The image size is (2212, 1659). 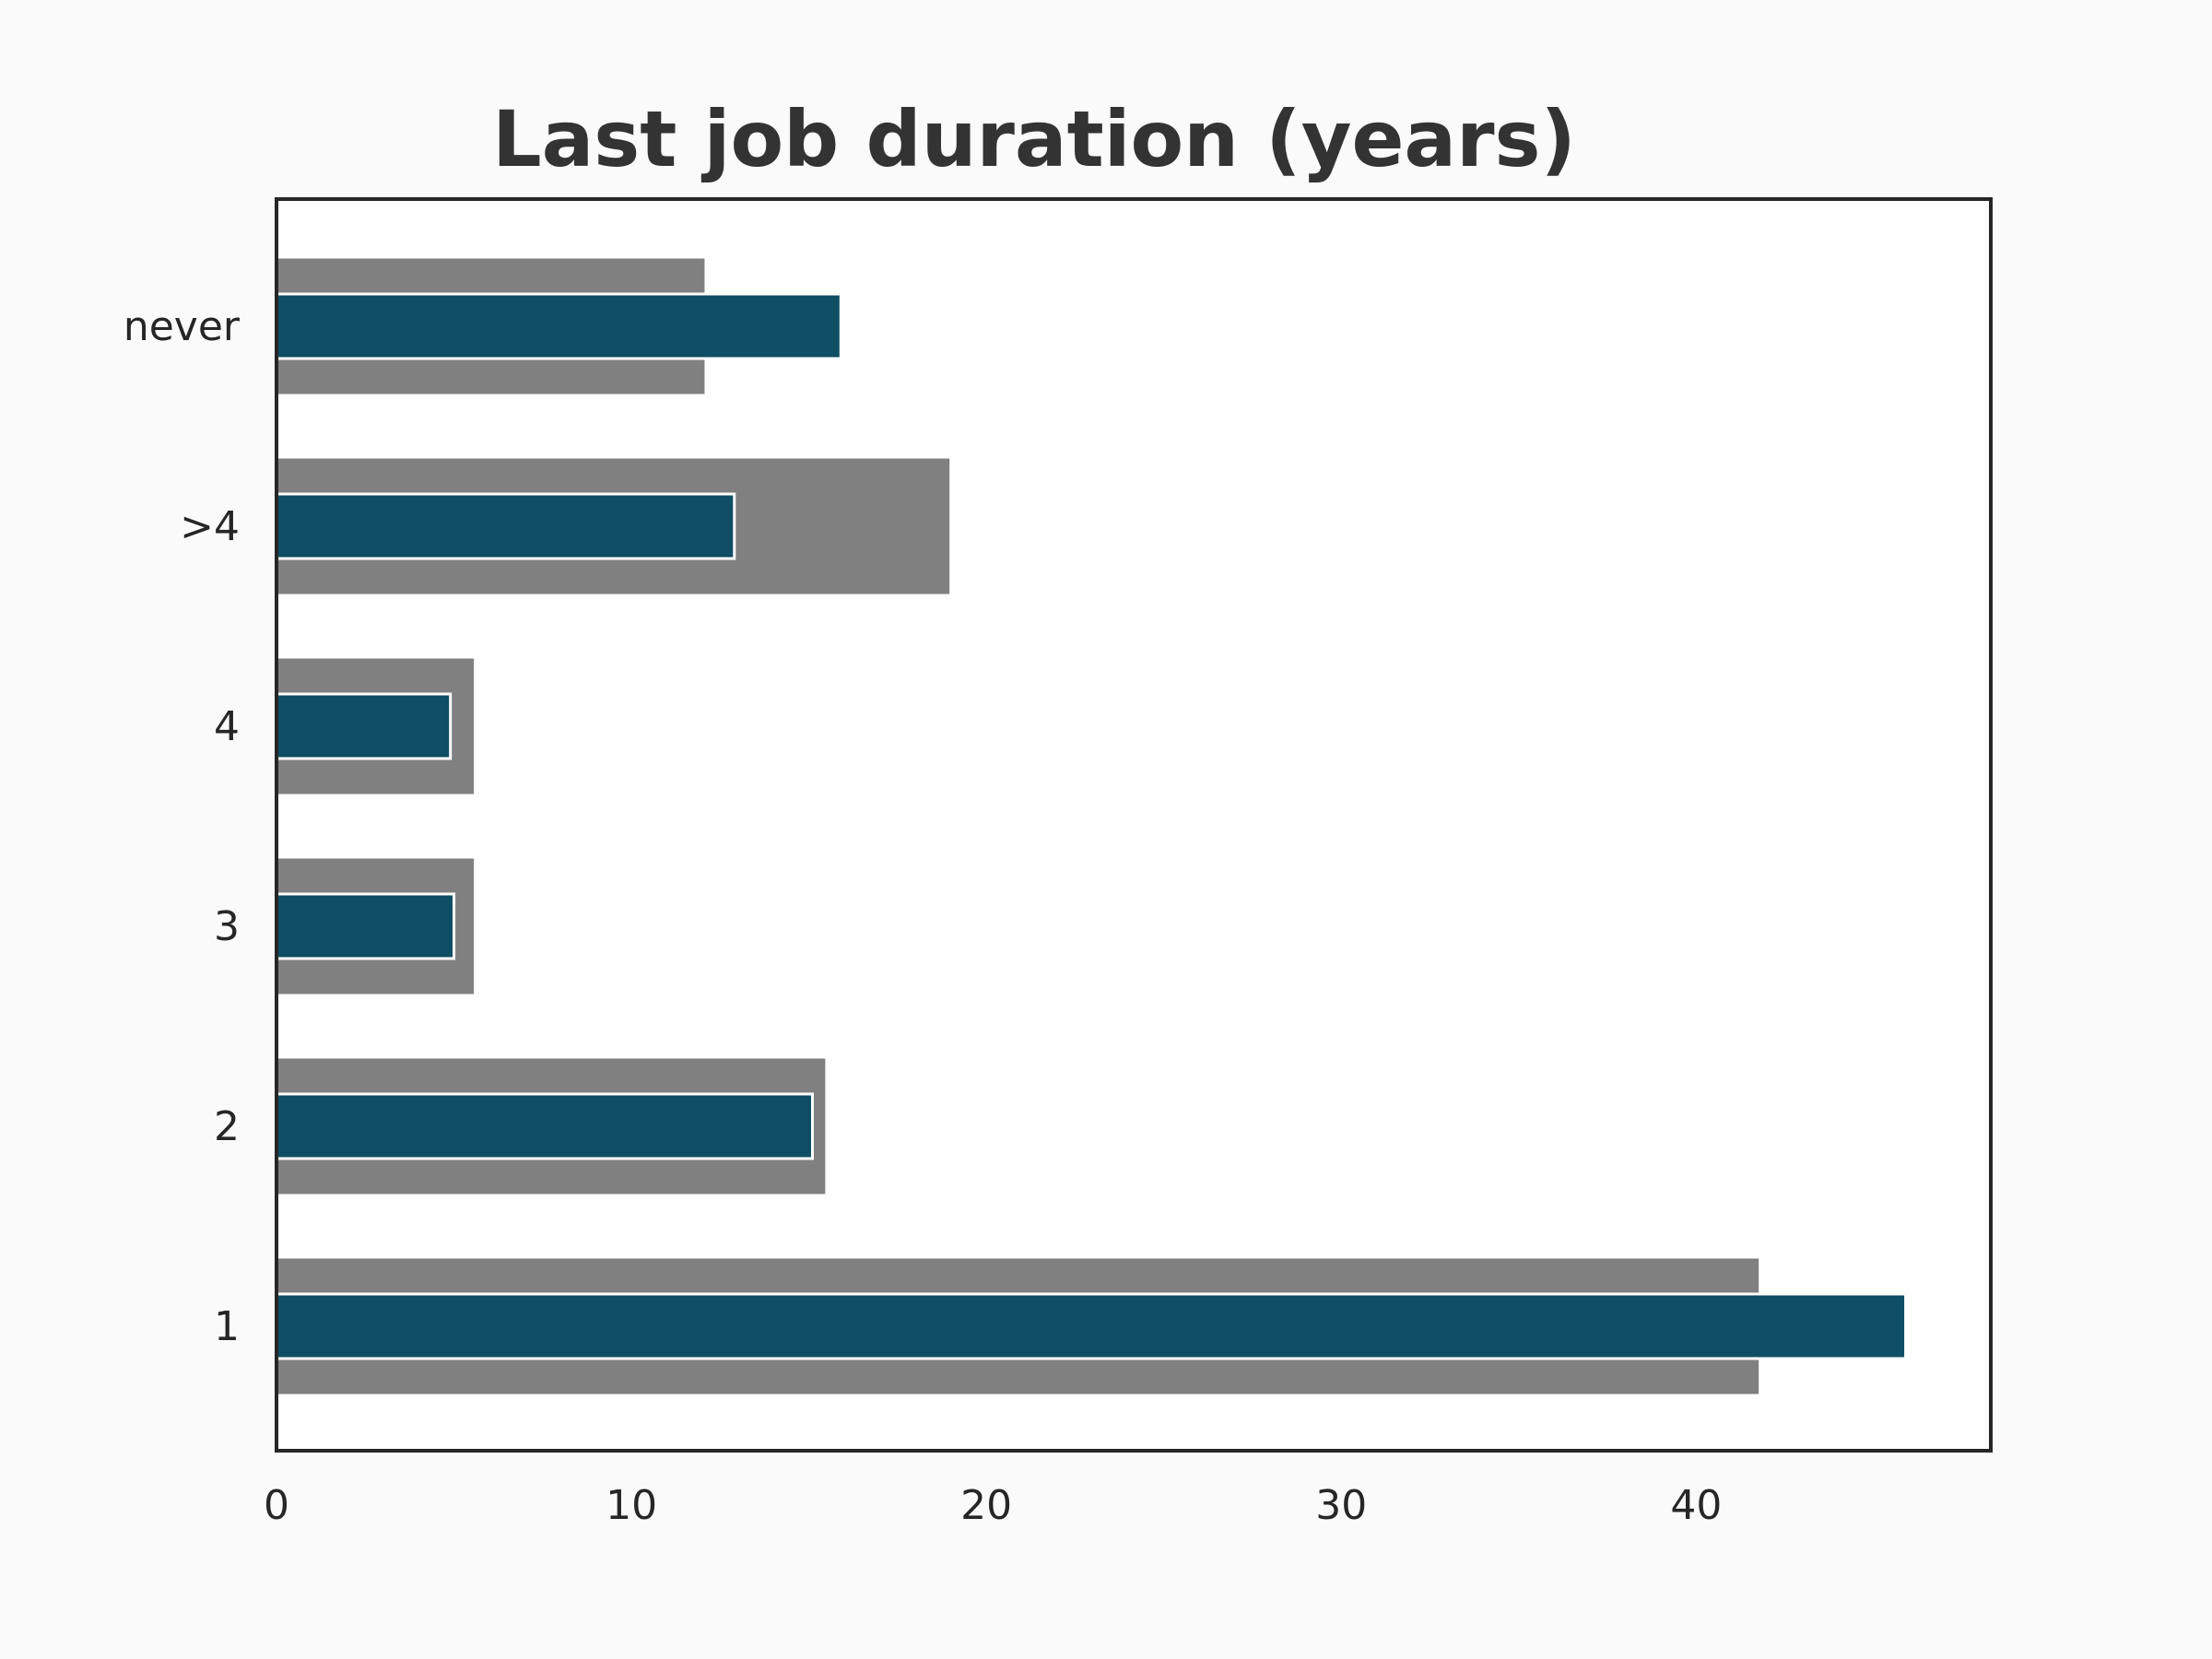 I want to click on y-tick-label: 3, so click(x=227, y=926).